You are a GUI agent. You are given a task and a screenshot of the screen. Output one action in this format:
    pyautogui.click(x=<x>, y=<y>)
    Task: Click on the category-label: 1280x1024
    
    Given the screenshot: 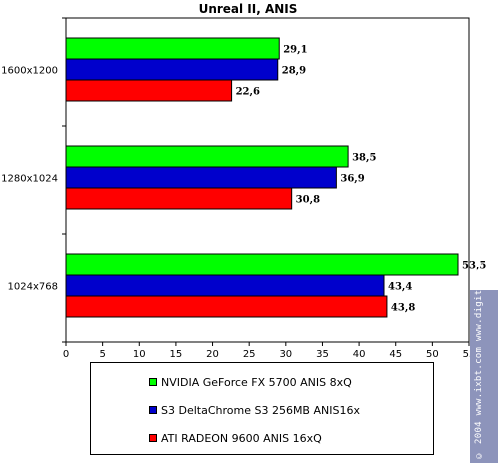 What is the action you would take?
    pyautogui.click(x=29, y=179)
    